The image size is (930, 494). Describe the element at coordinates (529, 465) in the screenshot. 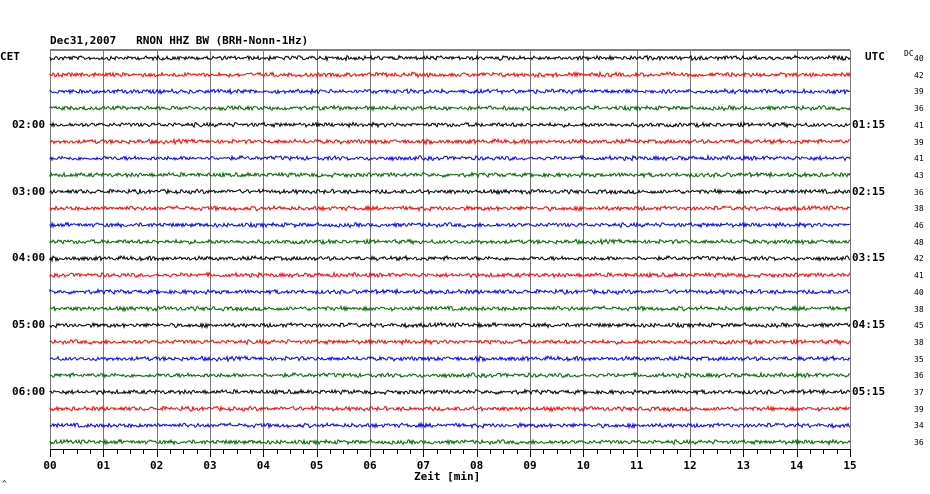

I see `x-tick-label: 09` at that location.